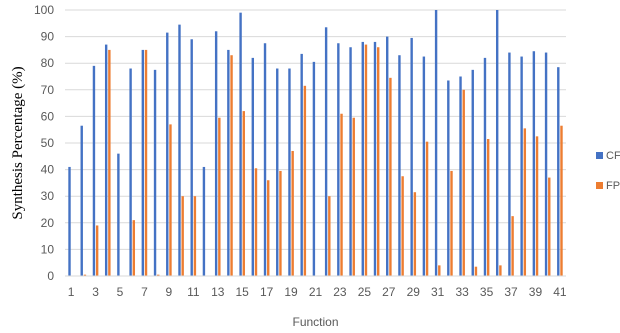  I want to click on x-tick-label: 21, so click(316, 292).